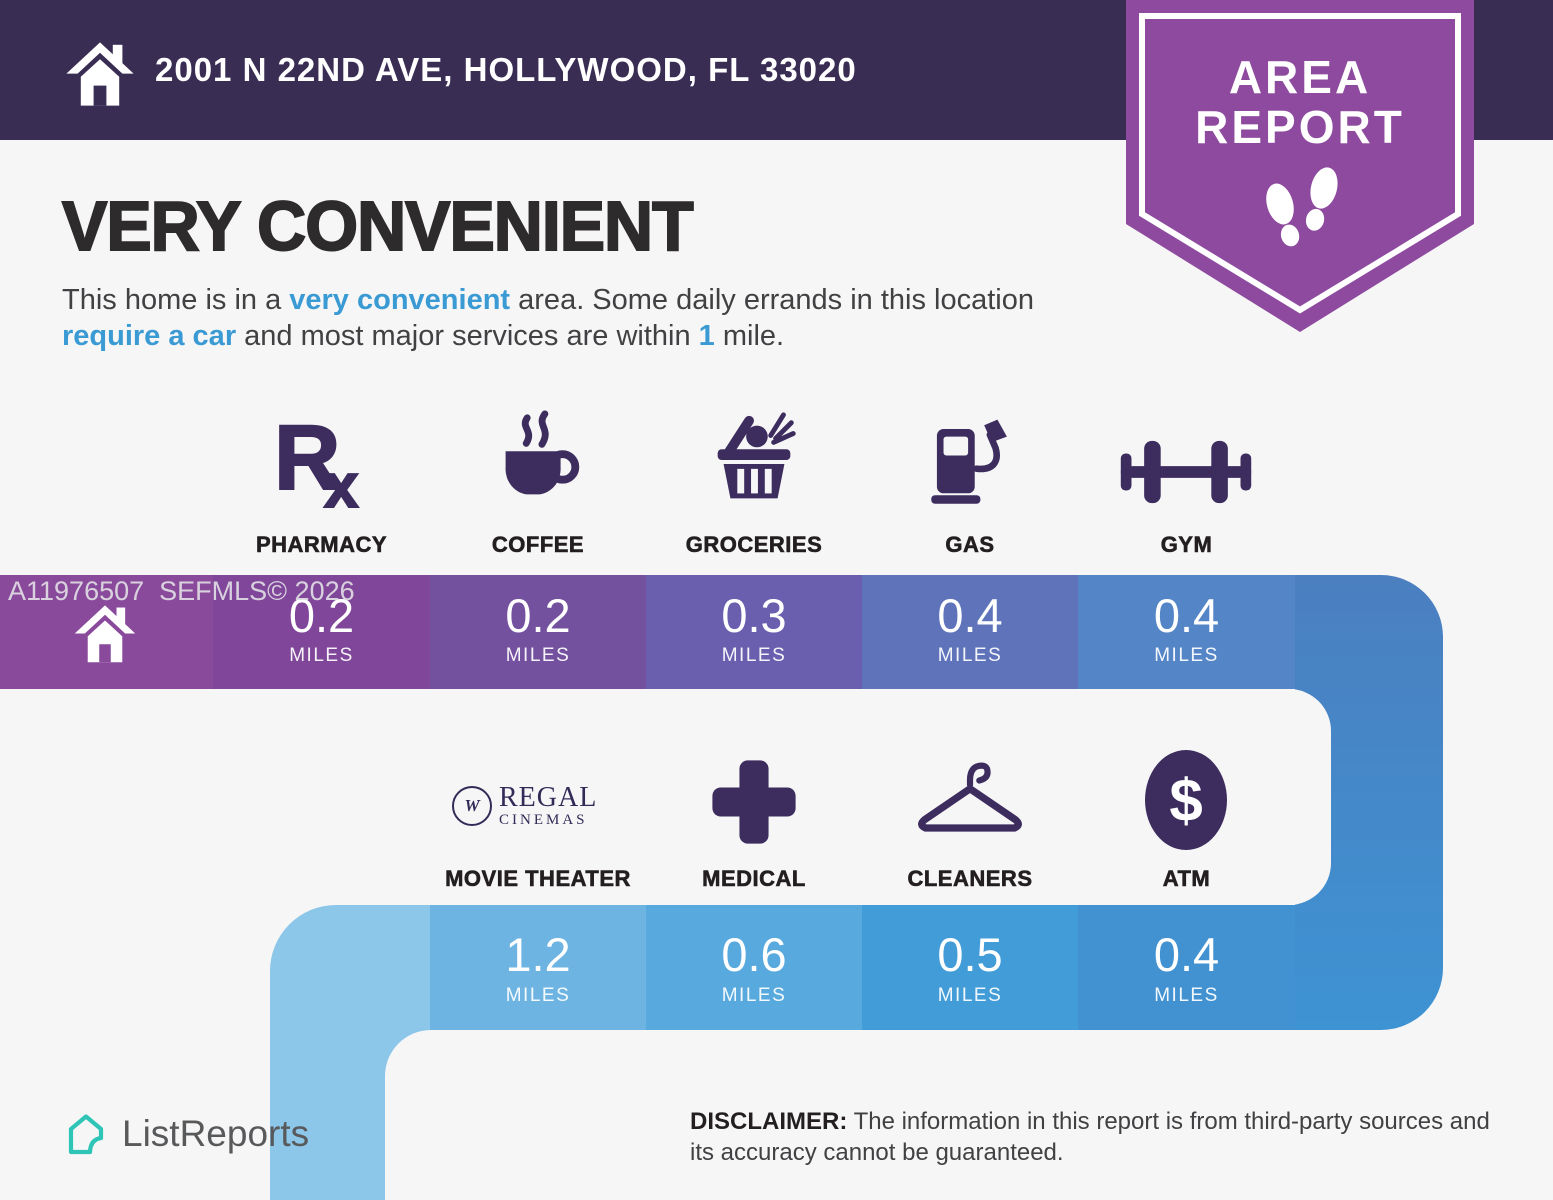 This screenshot has height=1200, width=1553. What do you see at coordinates (1300, 166) in the screenshot?
I see `area-report-badge` at bounding box center [1300, 166].